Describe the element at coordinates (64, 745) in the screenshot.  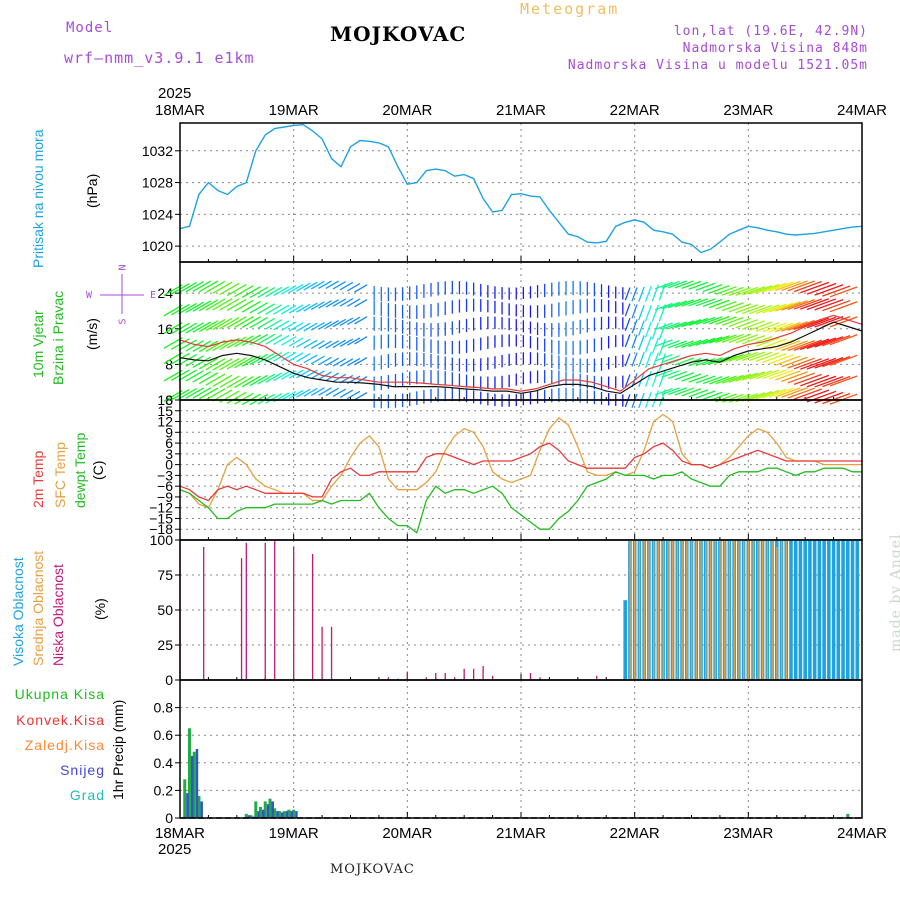
I see `precip-legend-freezing: Zaledj.Kisa` at that location.